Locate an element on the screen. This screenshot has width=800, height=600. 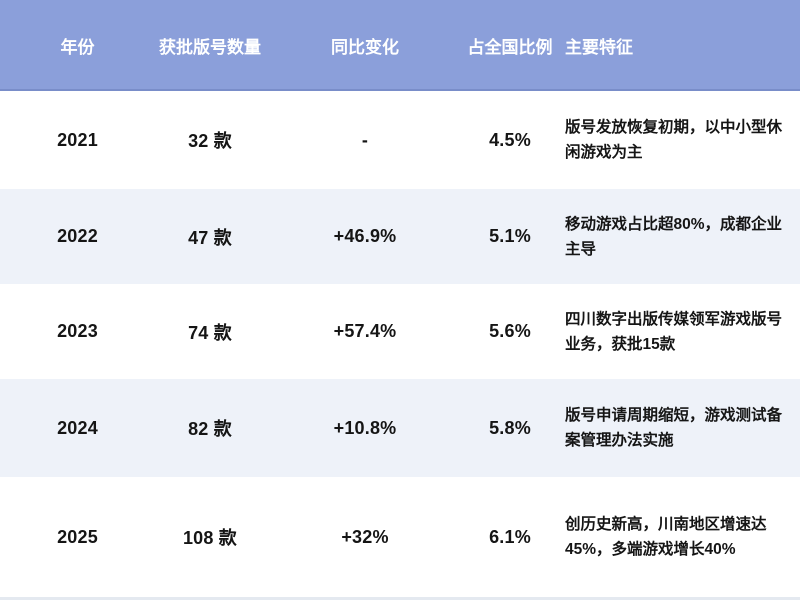
cell-count: 74 款 is located at coordinates (210, 332).